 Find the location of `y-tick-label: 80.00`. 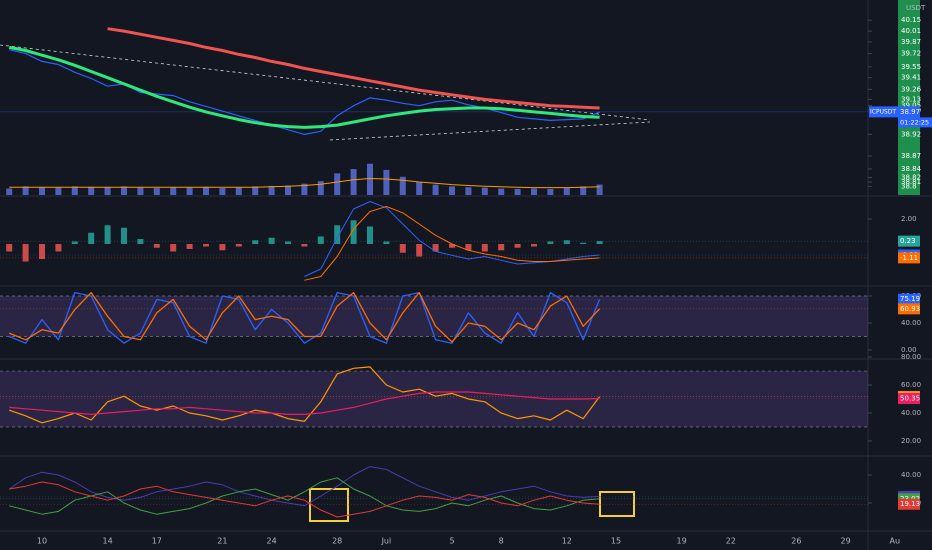

y-tick-label: 80.00 is located at coordinates (911, 357).